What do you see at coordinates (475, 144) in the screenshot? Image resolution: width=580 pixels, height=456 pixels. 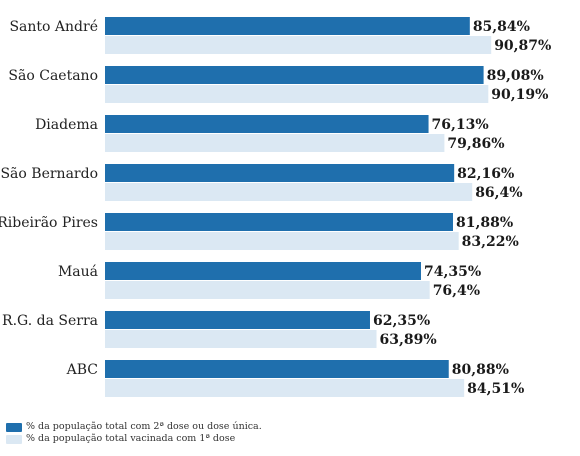 I see `value-label-first-dose-diadema: 79,86%` at bounding box center [475, 144].